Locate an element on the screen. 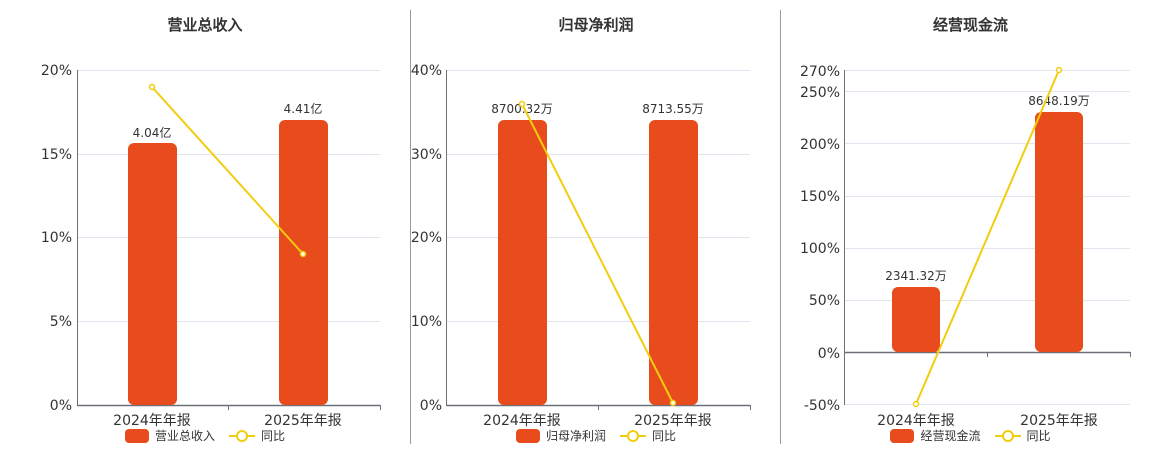 The image size is (1160, 450). legend: 营业总收入 同比 is located at coordinates (205, 435).